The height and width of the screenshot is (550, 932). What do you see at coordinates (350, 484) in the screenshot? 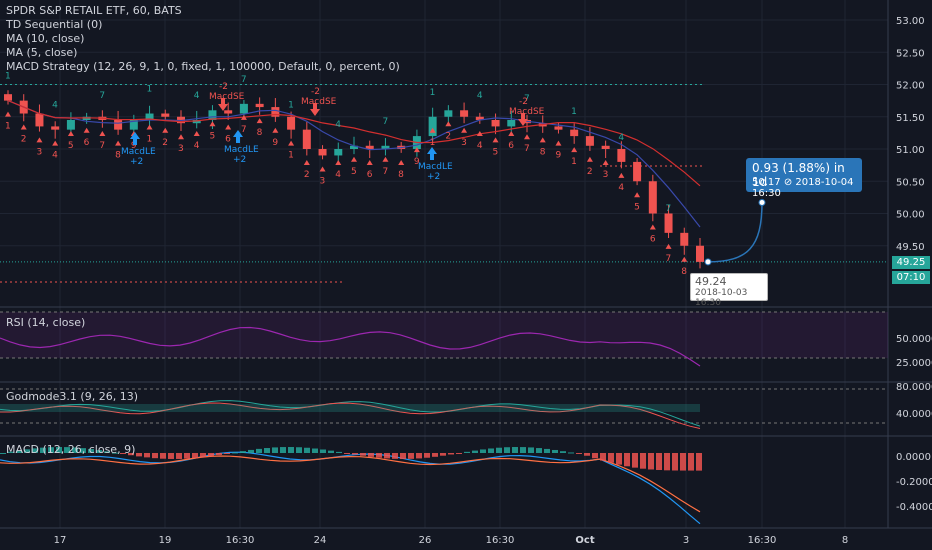
I see `macd-signal-line` at bounding box center [350, 484].